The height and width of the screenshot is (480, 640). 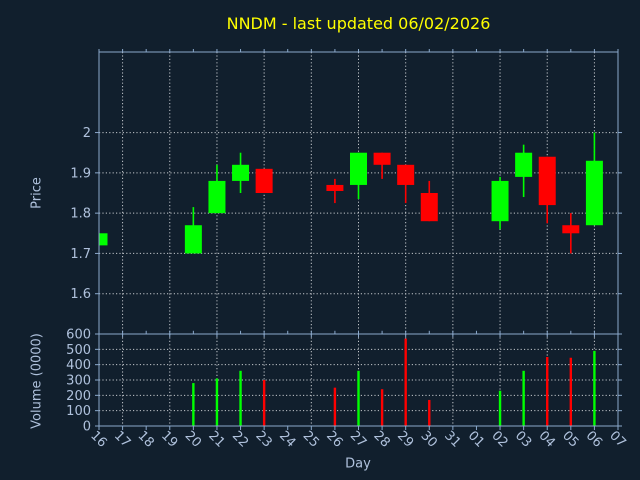 I want to click on volume-bars, so click(x=394, y=382).